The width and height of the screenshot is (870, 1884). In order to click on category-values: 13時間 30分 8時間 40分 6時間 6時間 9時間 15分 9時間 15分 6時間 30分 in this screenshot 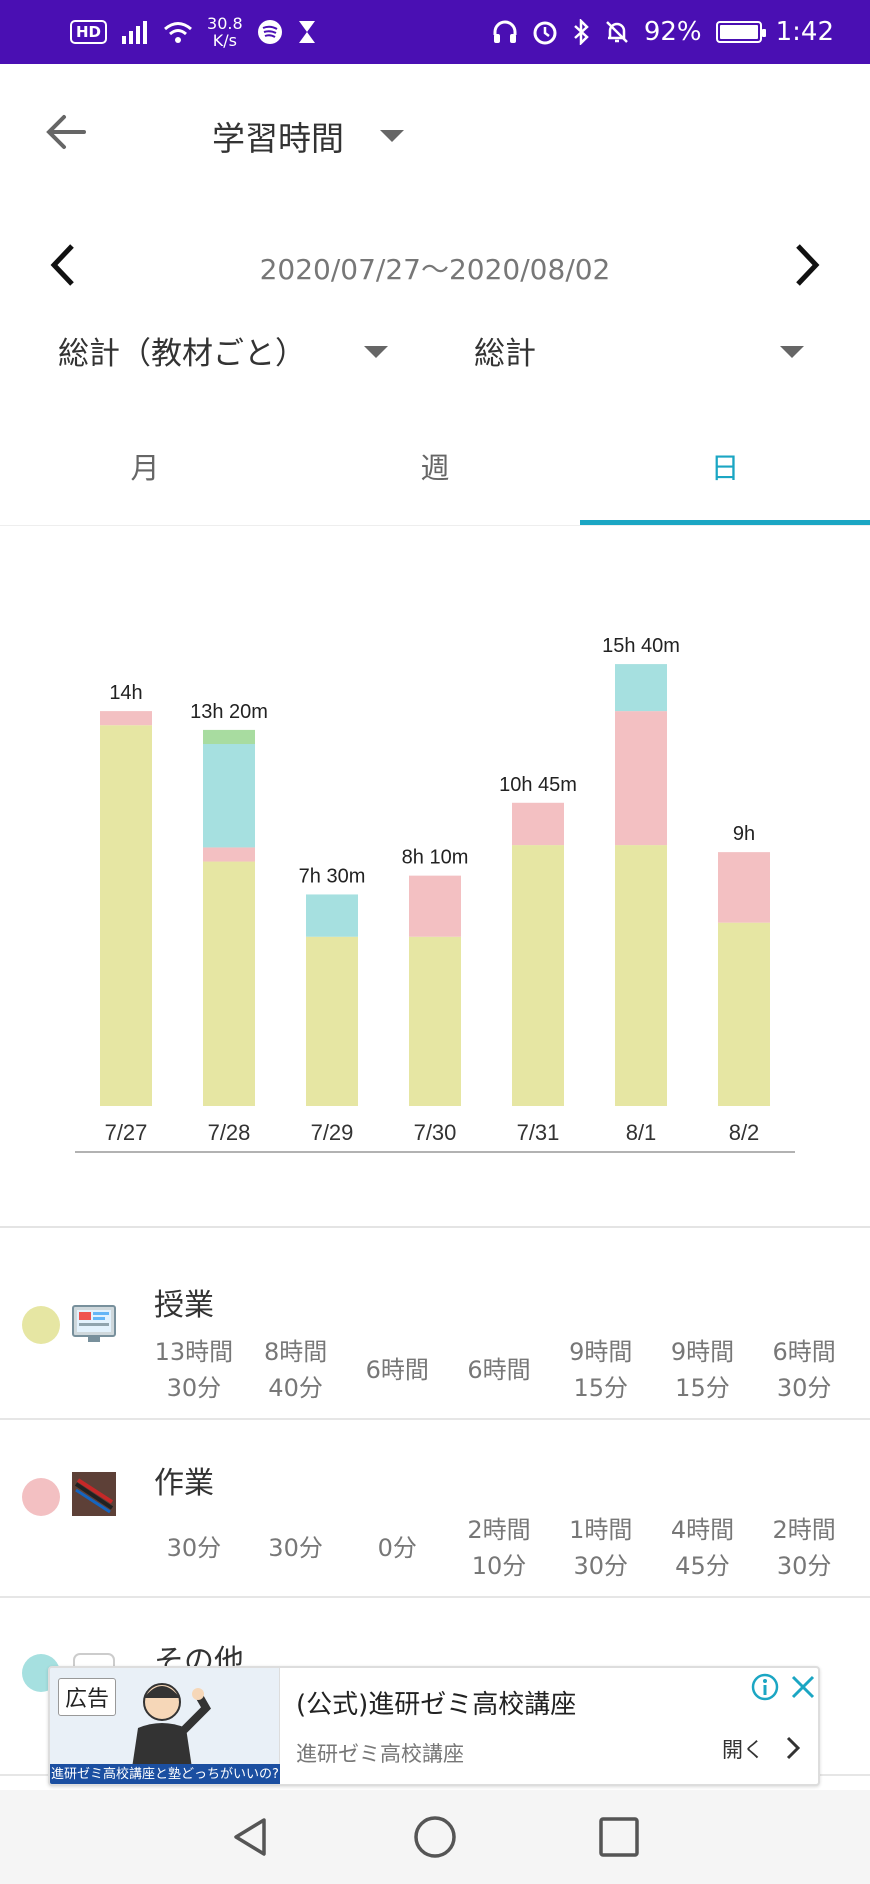, I will do `click(499, 1370)`.